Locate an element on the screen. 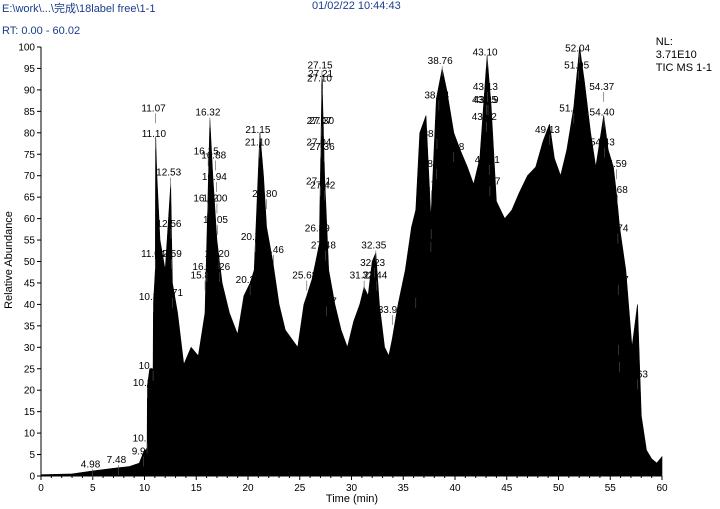 This screenshot has height=509, width=720. y-tick-label: 45 is located at coordinates (30, 283).